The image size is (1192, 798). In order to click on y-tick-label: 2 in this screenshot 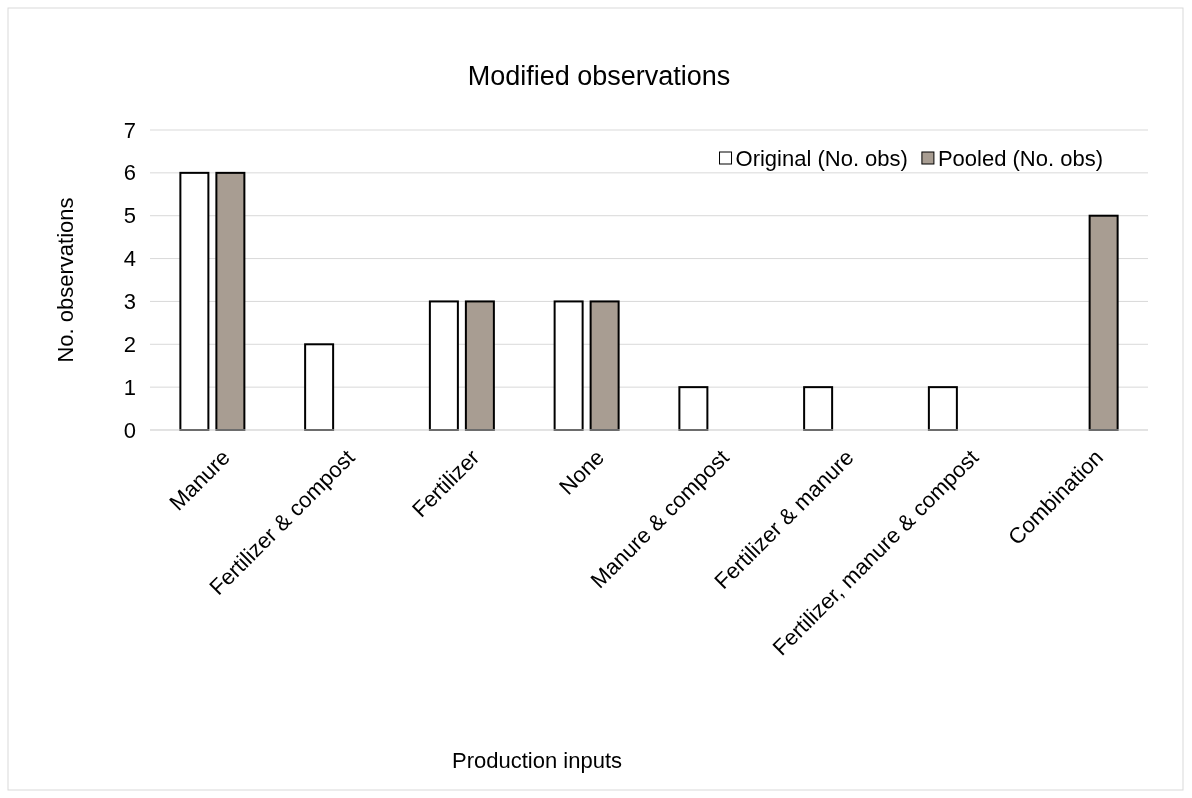, I will do `click(129, 344)`.